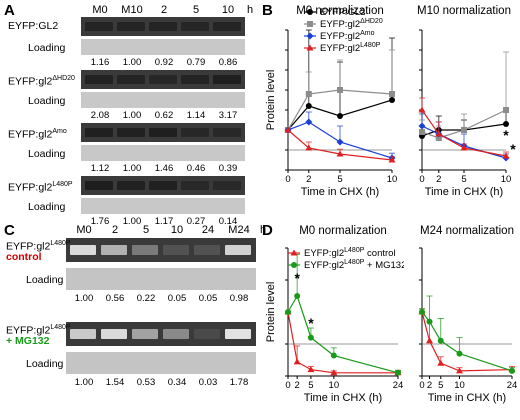 This screenshot has height=420, width=520. Describe the element at coordinates (161, 334) in the screenshot. I see `blot-background` at that location.